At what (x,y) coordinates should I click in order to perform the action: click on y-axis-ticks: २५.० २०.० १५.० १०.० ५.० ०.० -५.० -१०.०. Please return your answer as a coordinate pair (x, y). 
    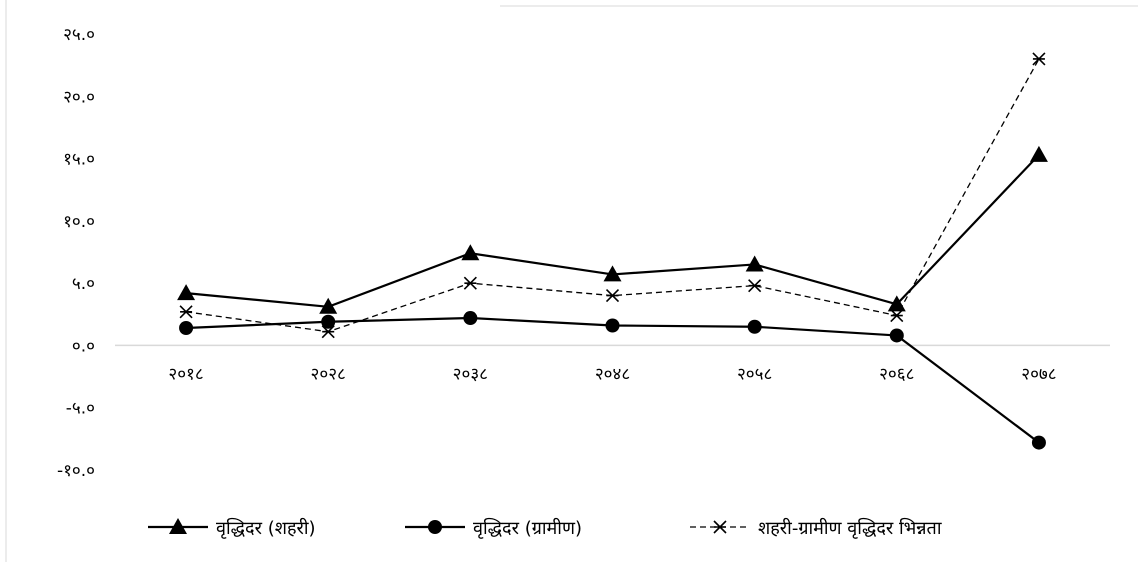
    Looking at the image, I should click on (76, 253).